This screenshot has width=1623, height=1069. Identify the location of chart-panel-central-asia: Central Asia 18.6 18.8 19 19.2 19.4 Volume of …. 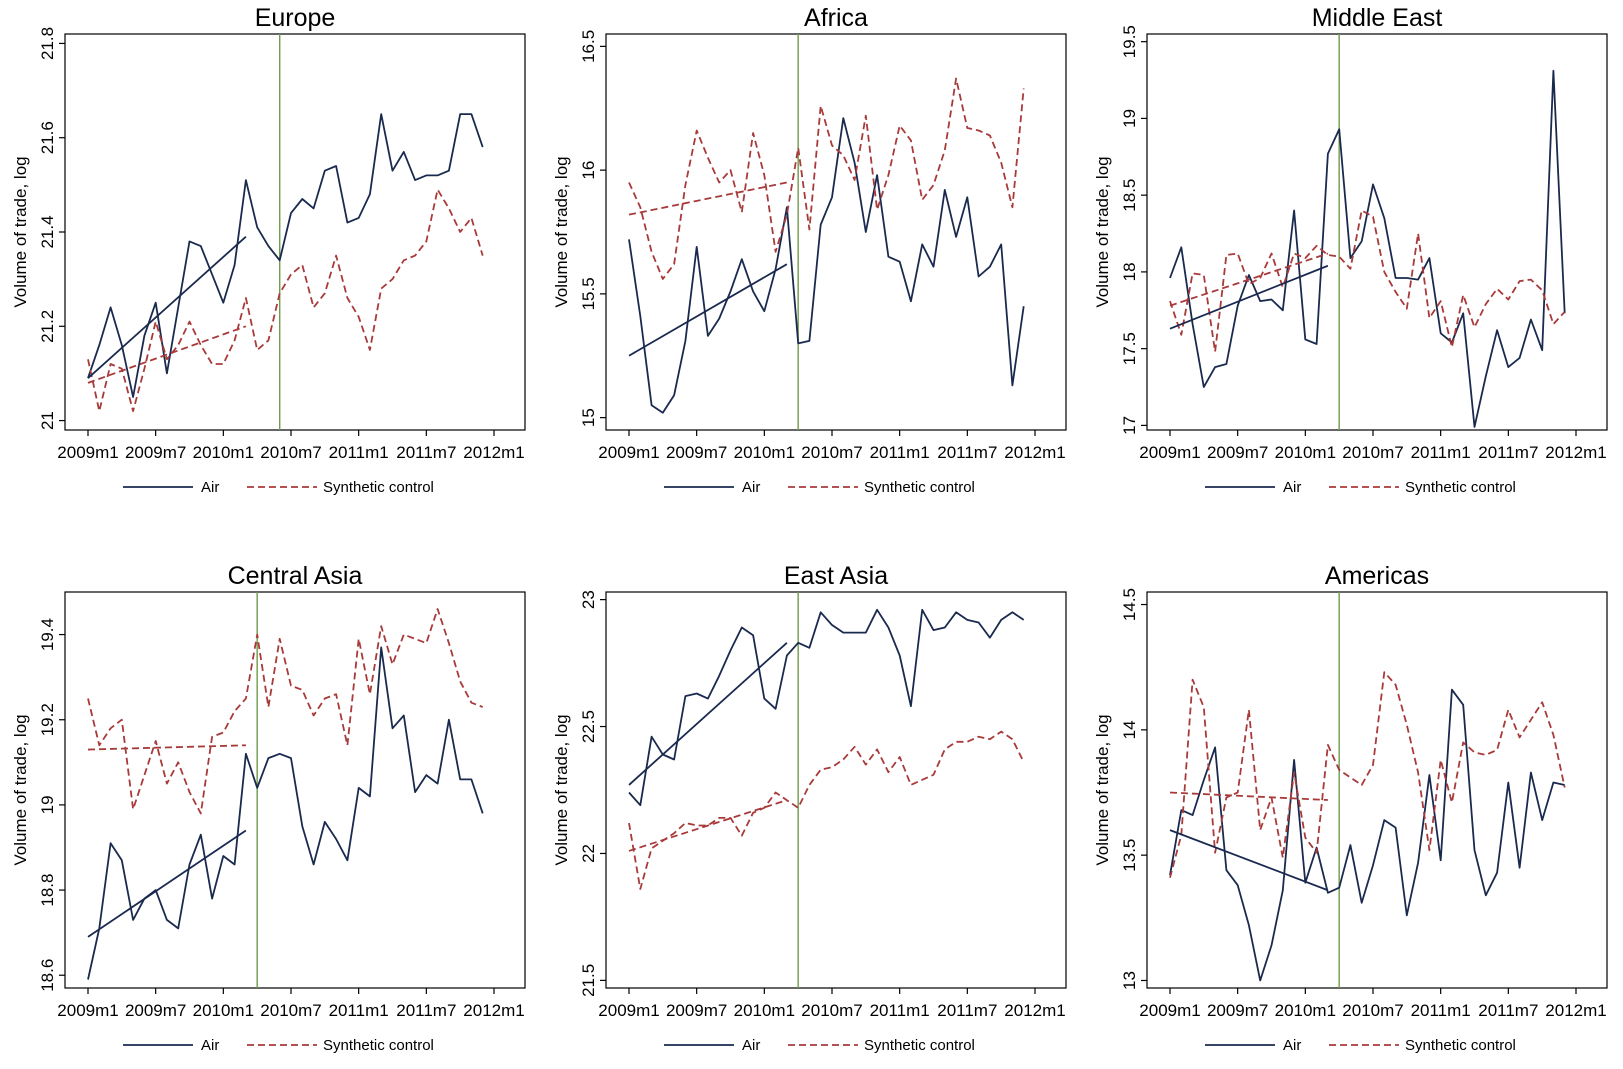
(268, 808).